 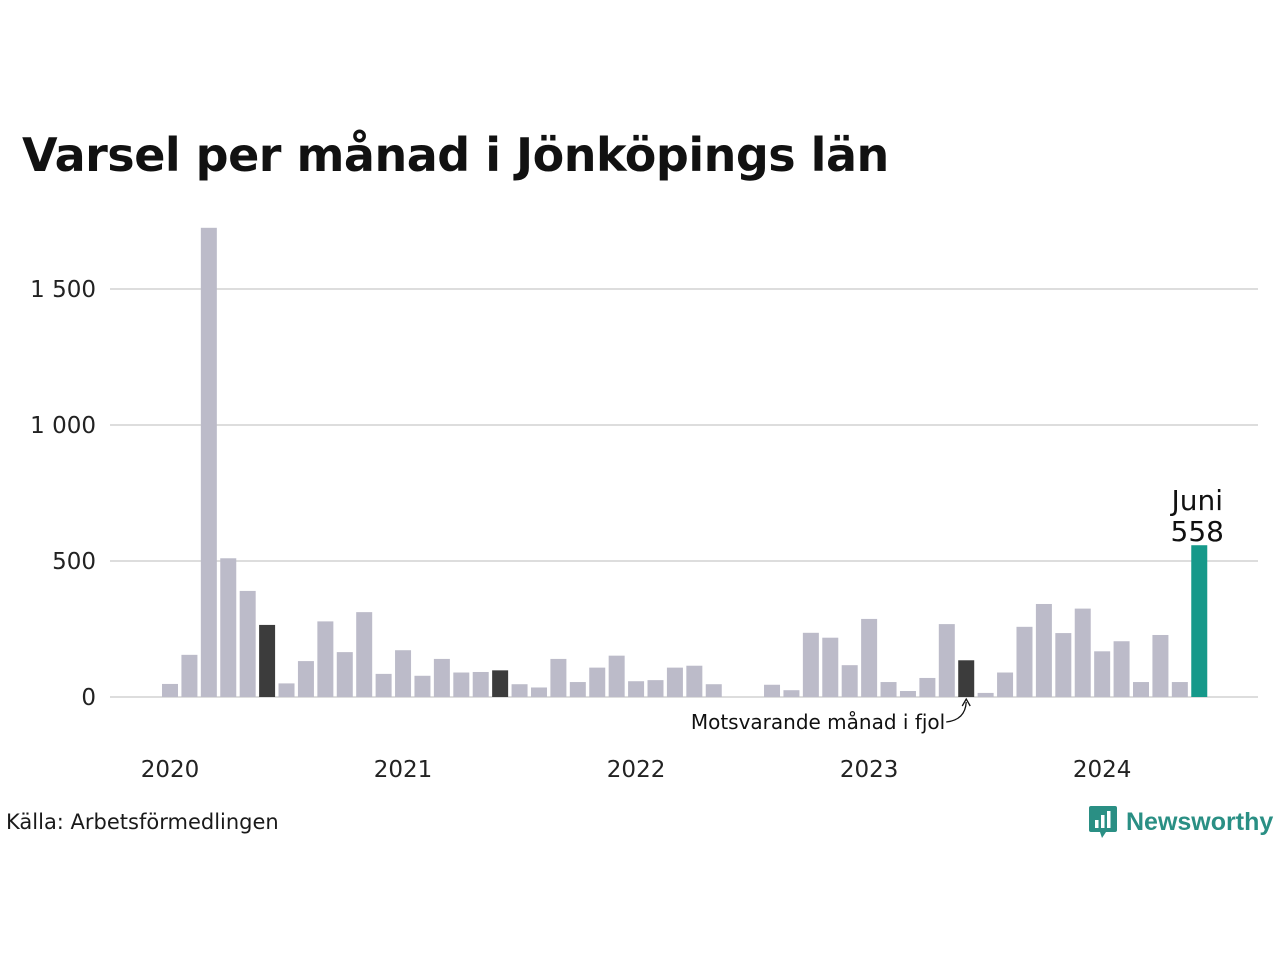 I want to click on source-note: Källa: Arbetsförmedlingen, so click(x=142, y=822).